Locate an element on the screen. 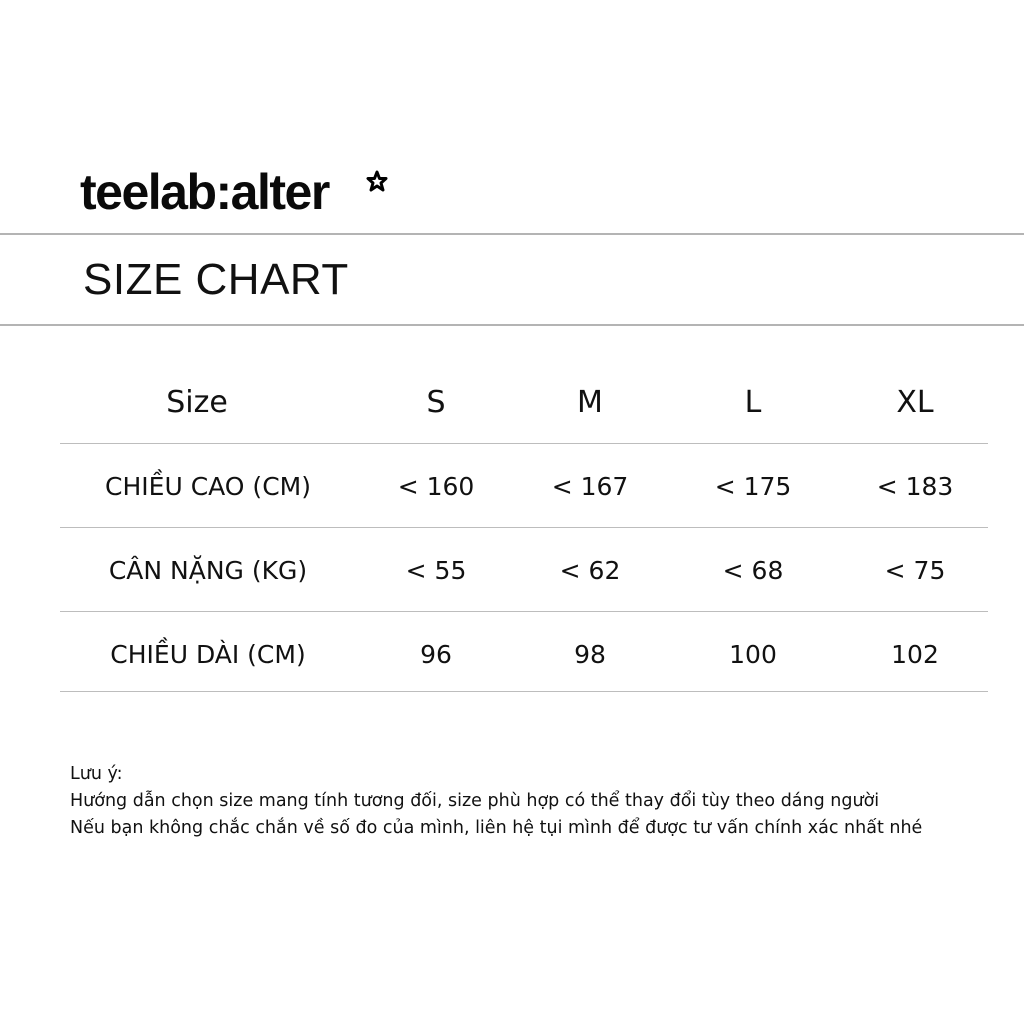  cell: < 183 is located at coordinates (915, 486).